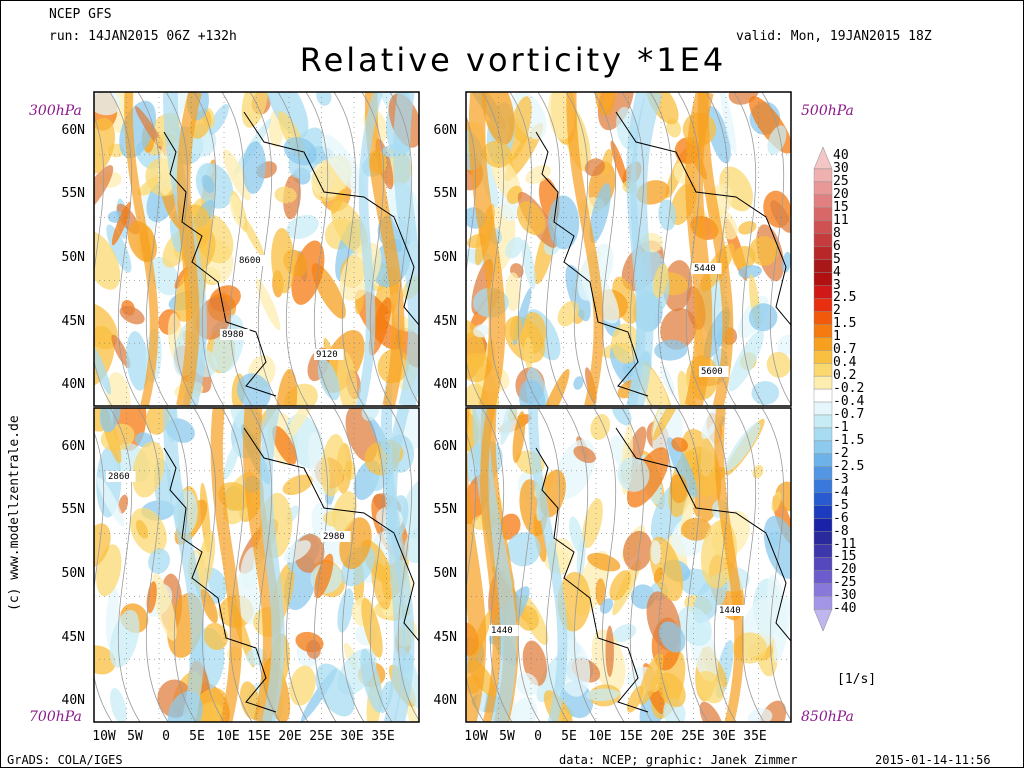 This screenshot has width=1024, height=768. I want to click on colorbar-tick-label: -25, so click(845, 583).